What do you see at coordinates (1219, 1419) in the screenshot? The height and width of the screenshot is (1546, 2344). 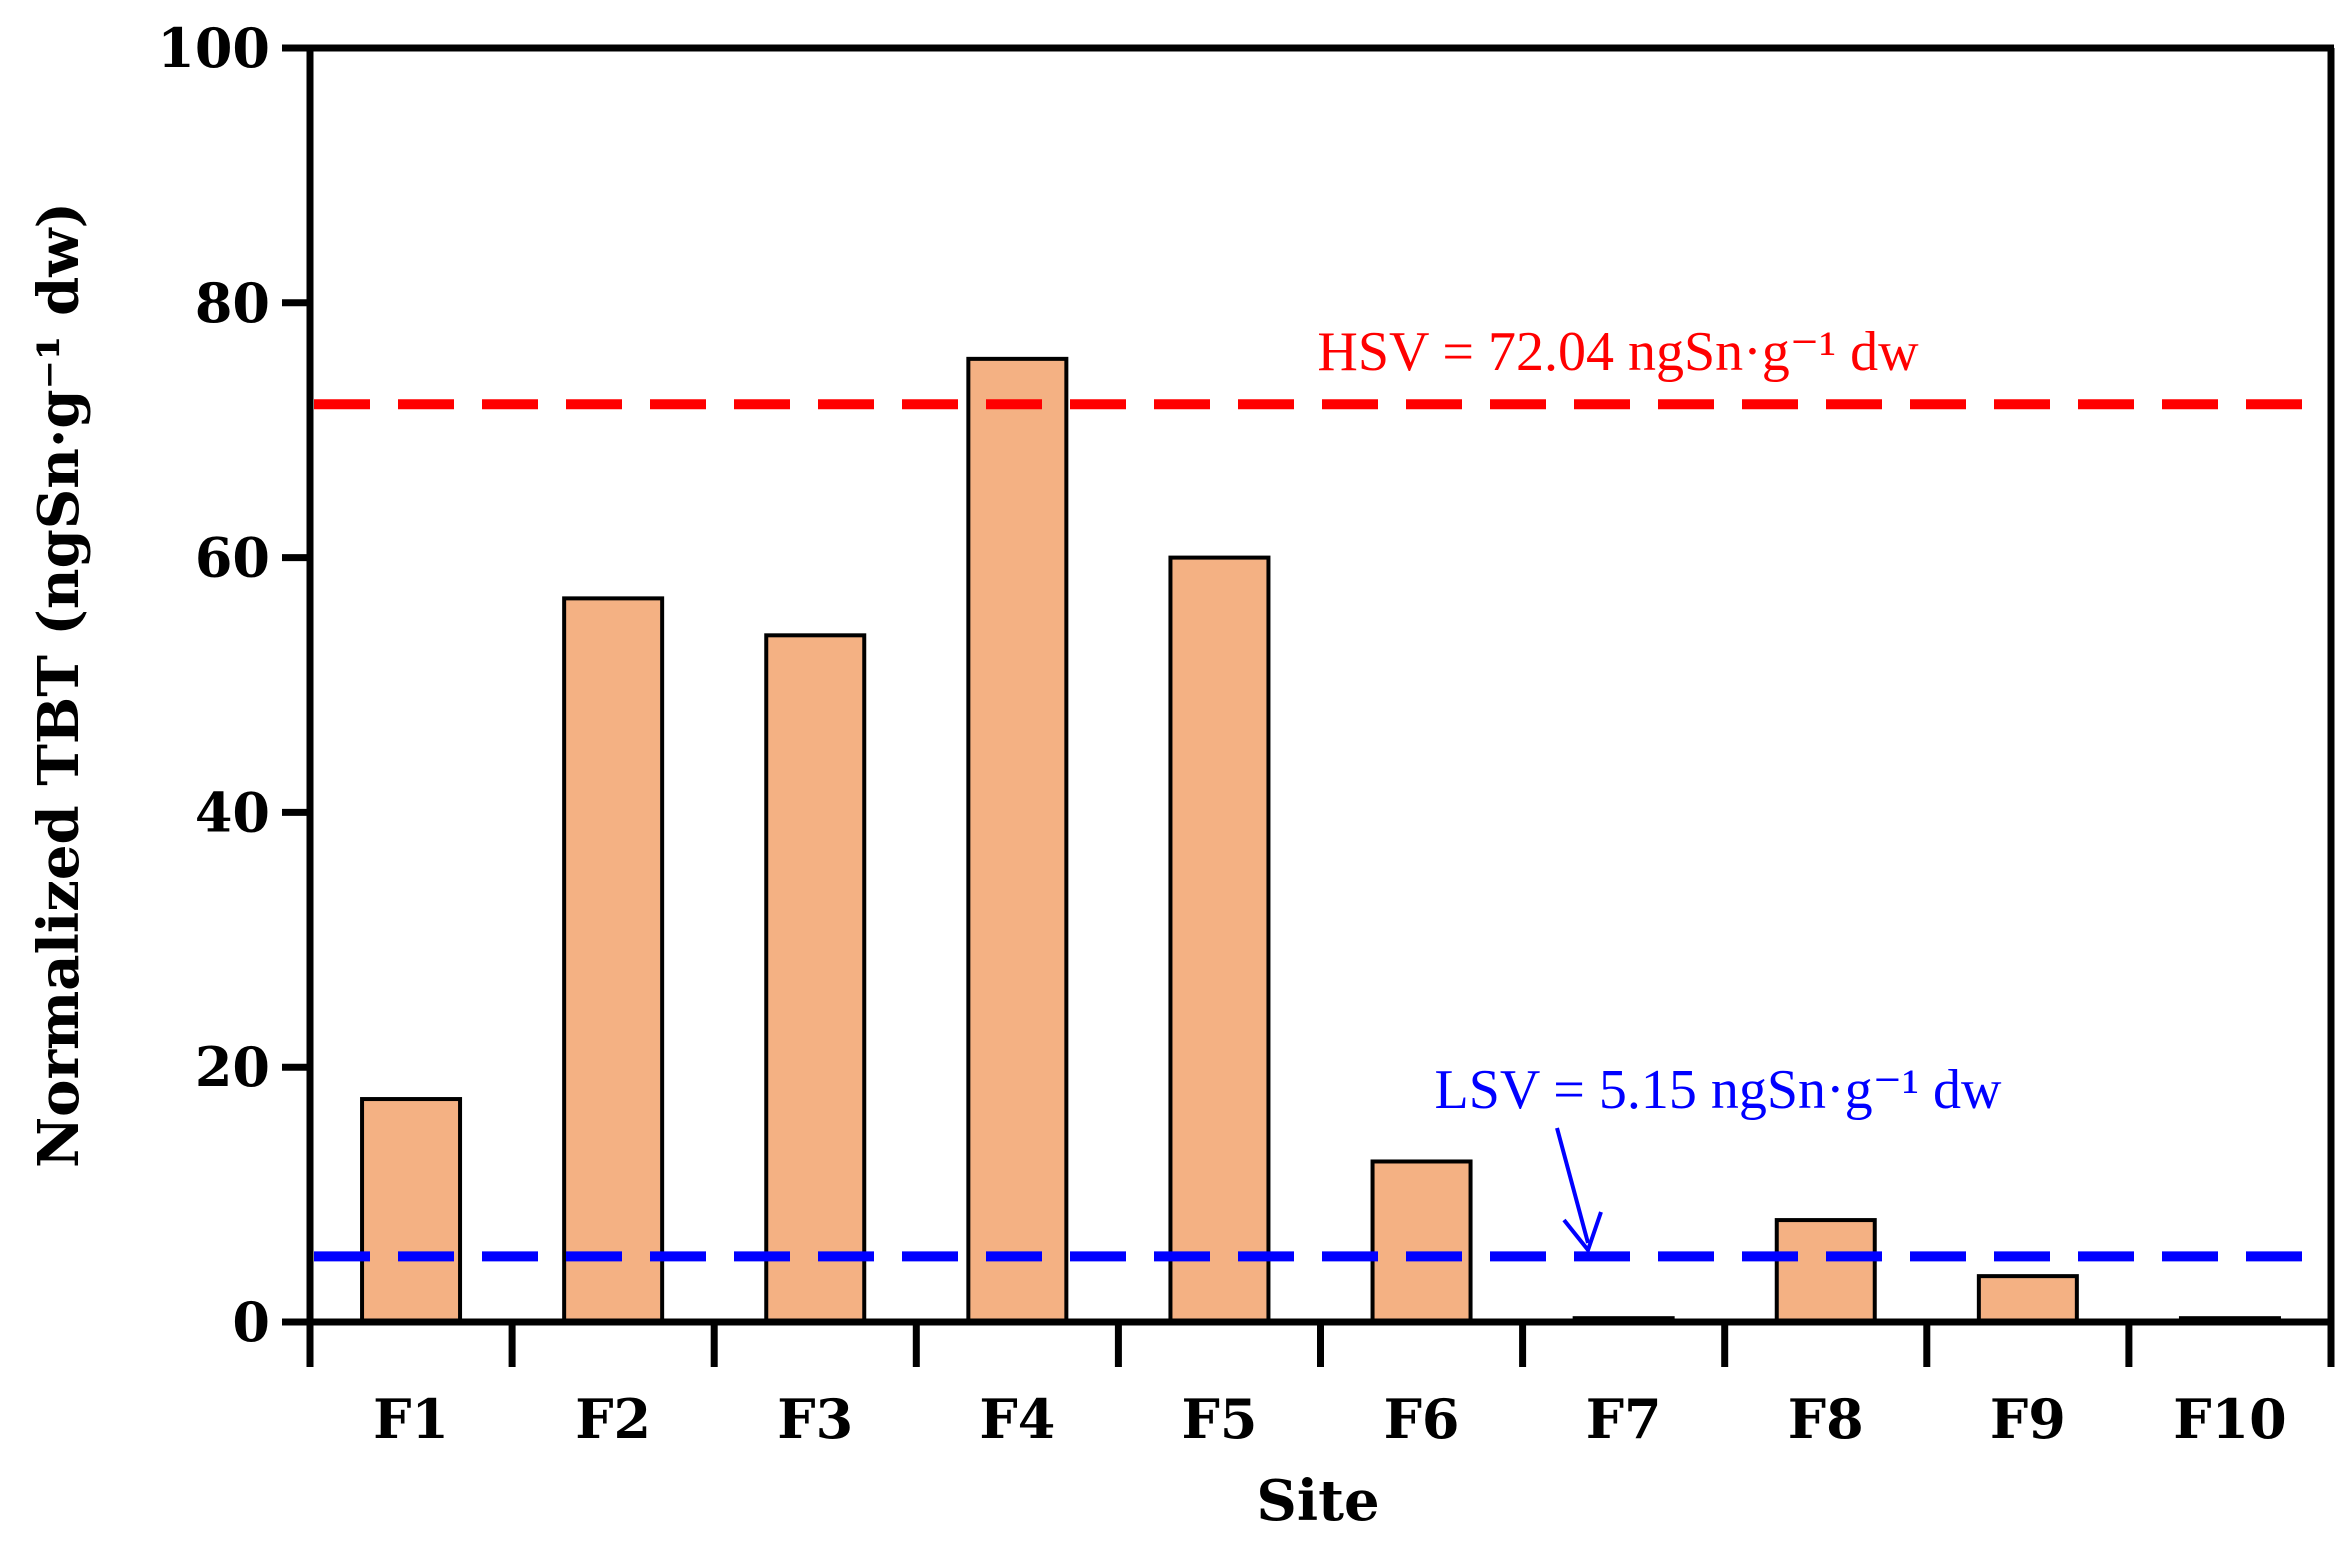 I see `x-tick-label-f5: F5` at bounding box center [1219, 1419].